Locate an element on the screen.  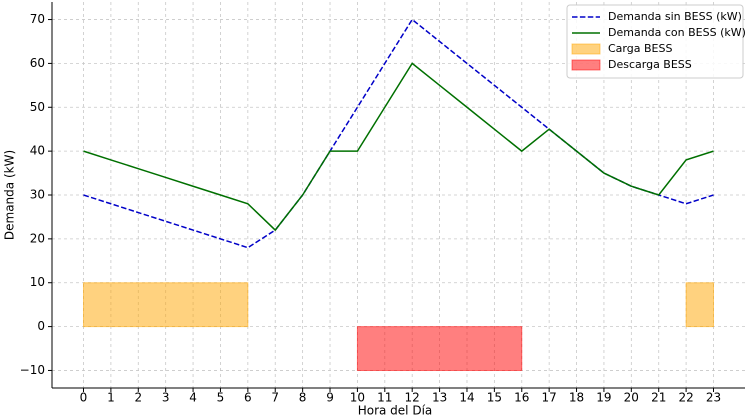
y-tick-label: 70 is located at coordinates (37, 19).